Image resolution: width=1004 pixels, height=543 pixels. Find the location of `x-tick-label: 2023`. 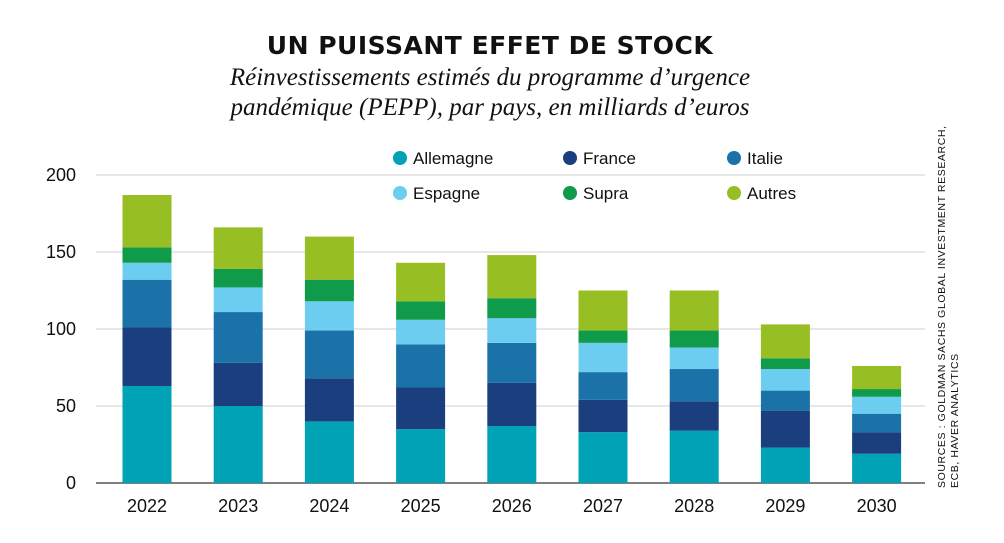

x-tick-label: 2023 is located at coordinates (238, 506).